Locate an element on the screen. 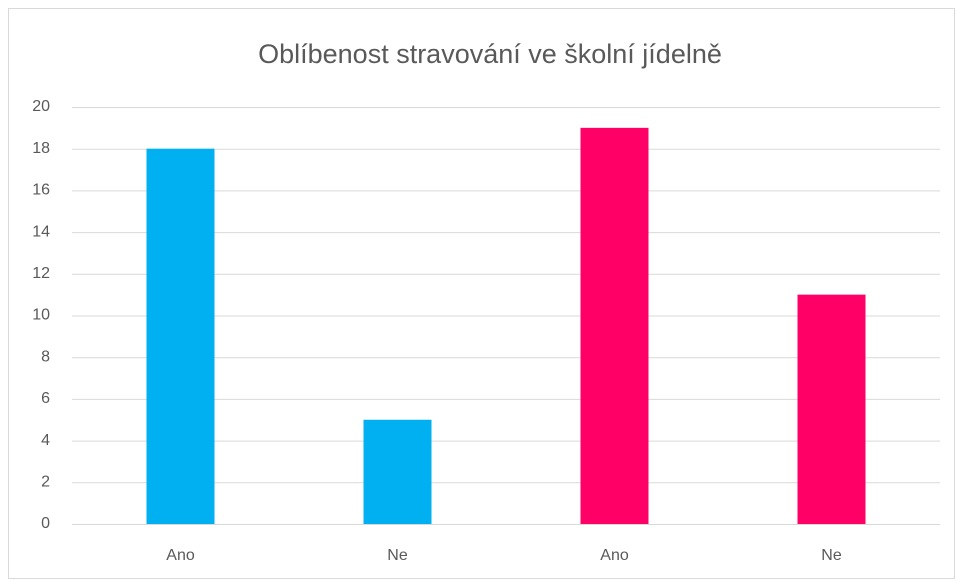 The image size is (958, 581). y-tick-label: 10 is located at coordinates (41, 315).